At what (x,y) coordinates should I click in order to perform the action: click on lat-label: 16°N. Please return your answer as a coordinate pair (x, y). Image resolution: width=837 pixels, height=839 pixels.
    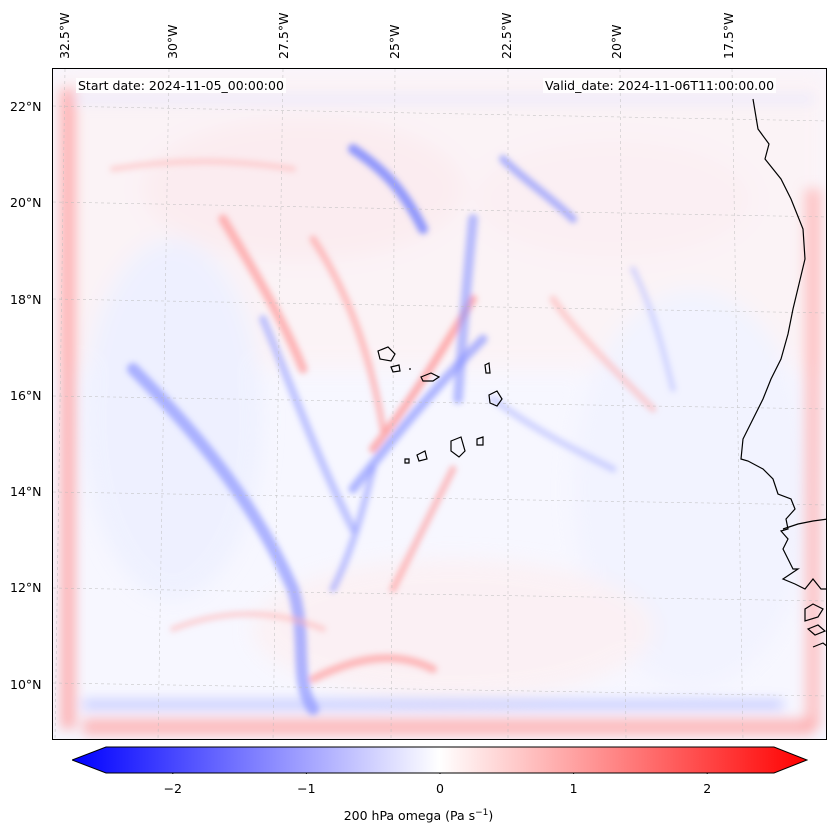
    Looking at the image, I should click on (26, 395).